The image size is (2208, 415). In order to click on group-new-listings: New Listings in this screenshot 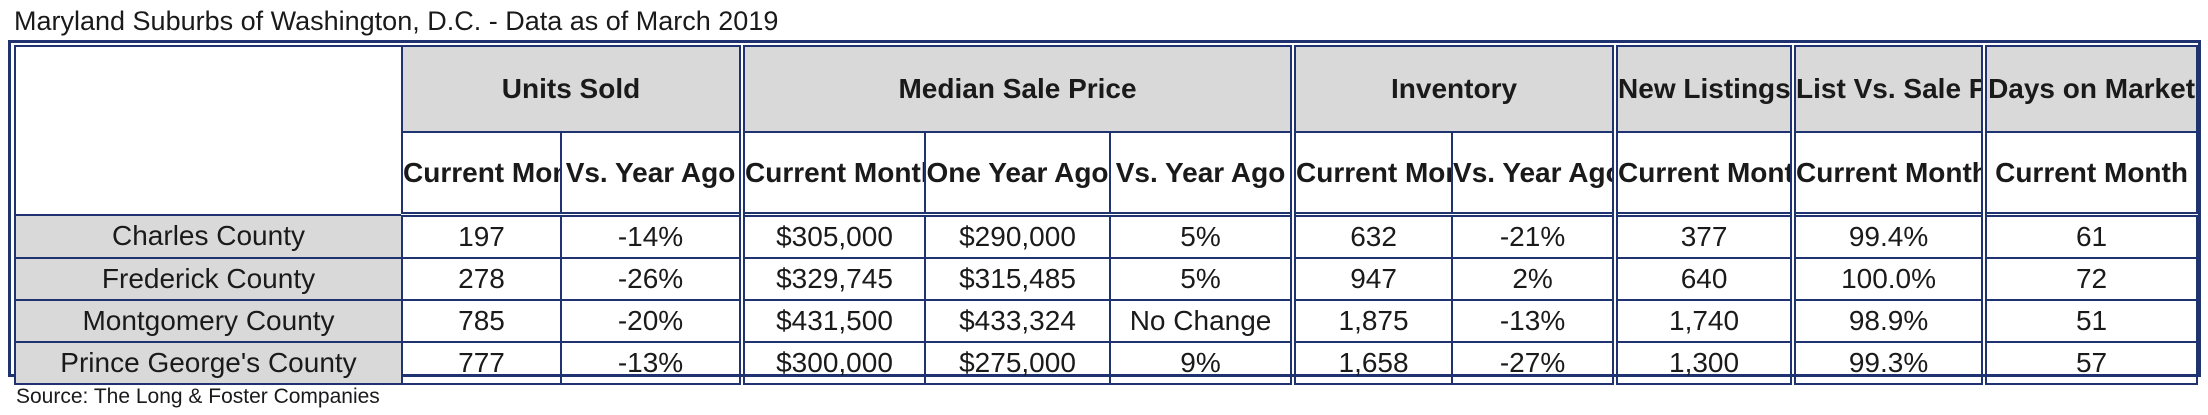, I will do `click(1703, 89)`.